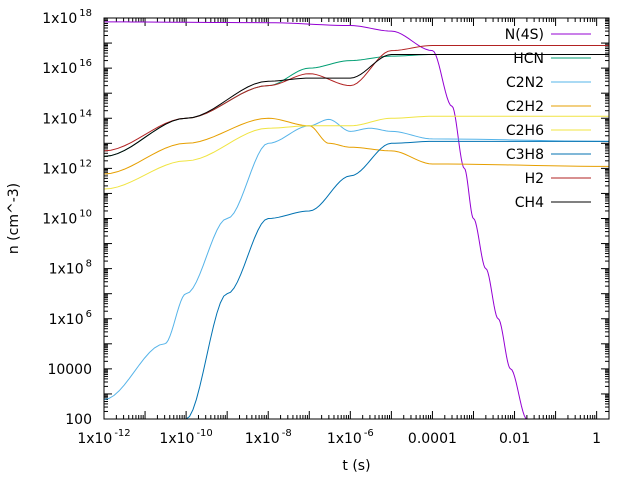  What do you see at coordinates (67, 17) in the screenshot?
I see `y-tick-label: 1x10 18` at bounding box center [67, 17].